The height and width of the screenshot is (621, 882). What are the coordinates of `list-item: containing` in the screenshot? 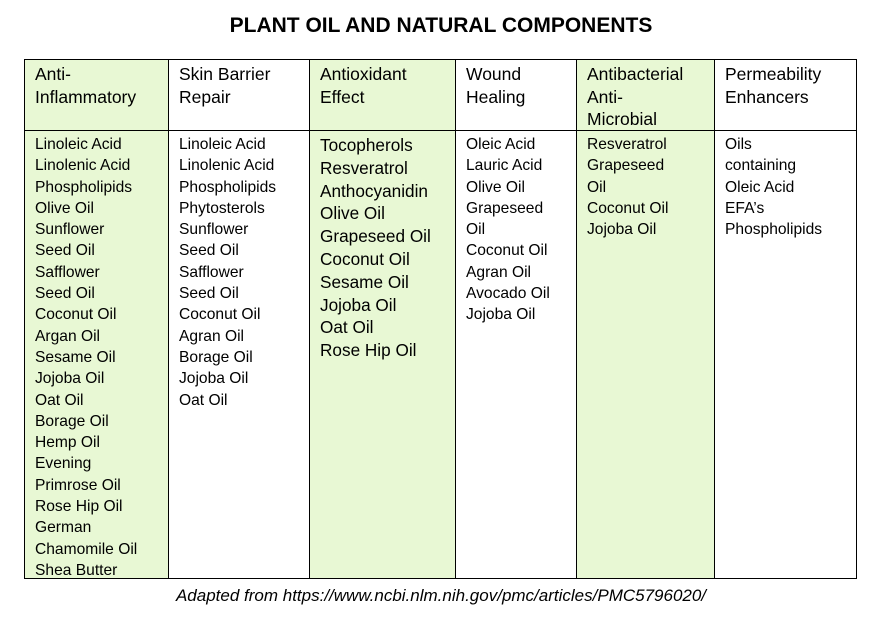 It's located at (761, 166).